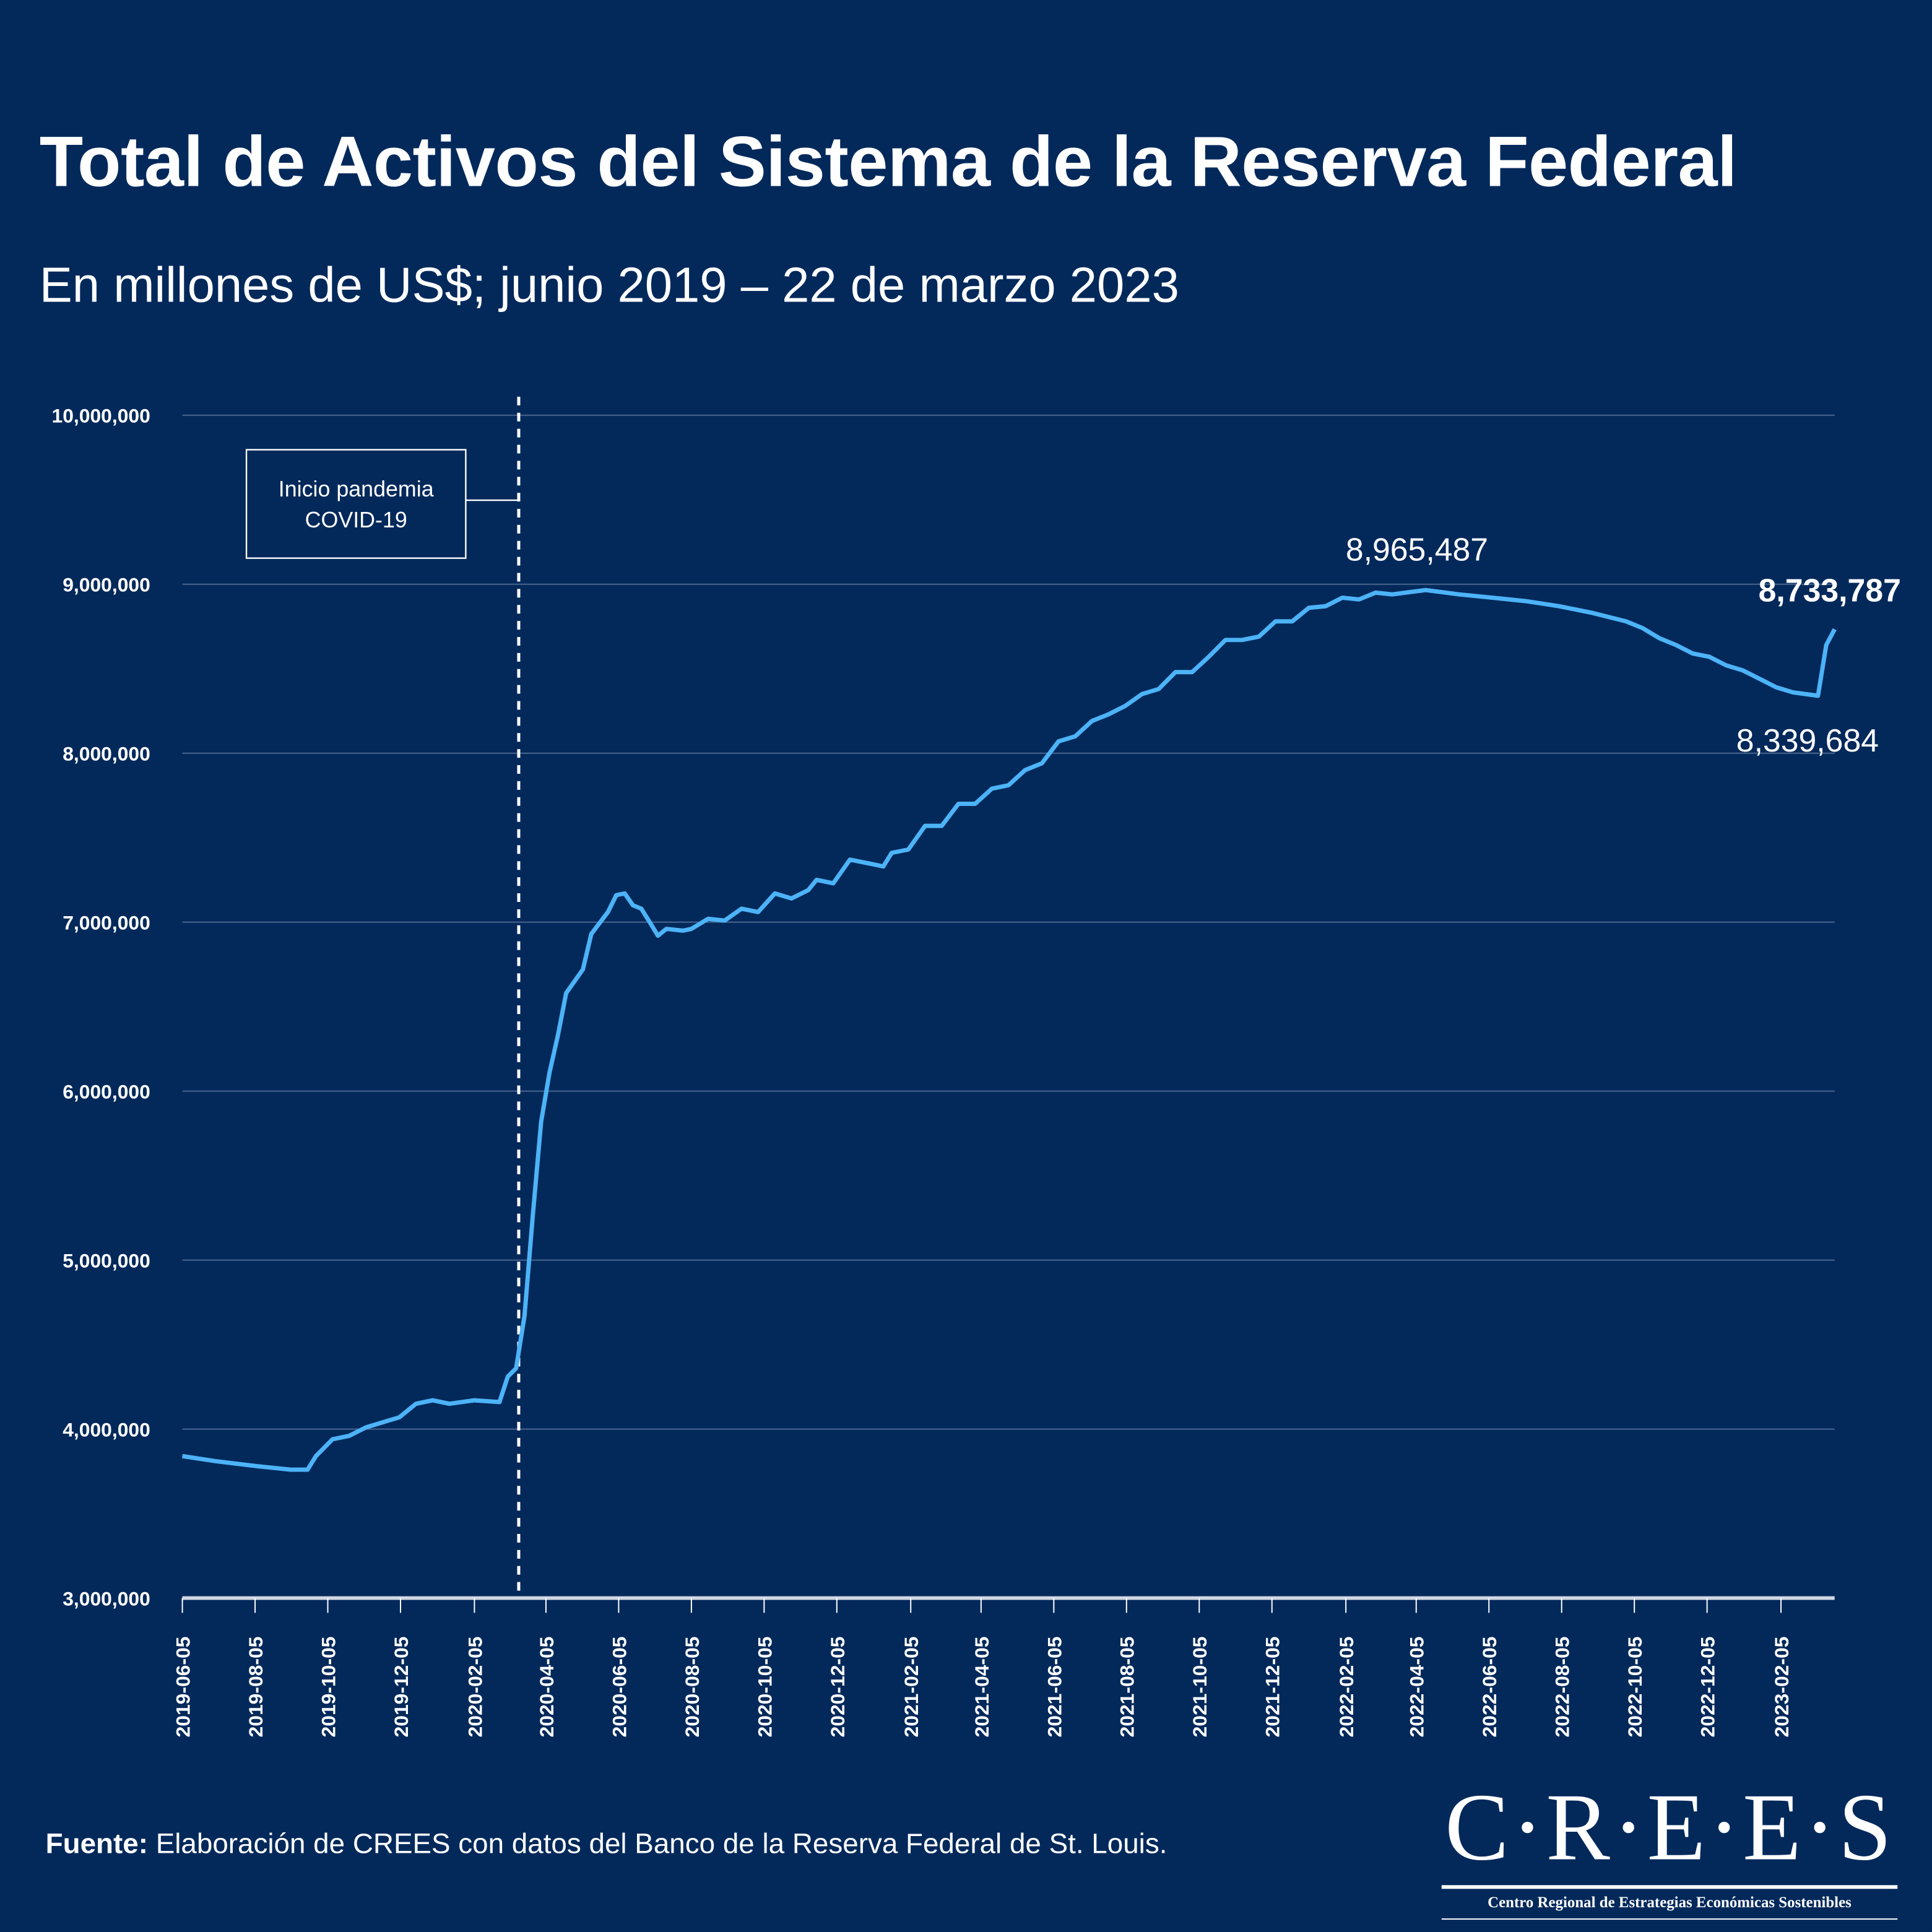 The image size is (1932, 1932). I want to click on x-tick-label: 2019-08-05, so click(256, 1687).